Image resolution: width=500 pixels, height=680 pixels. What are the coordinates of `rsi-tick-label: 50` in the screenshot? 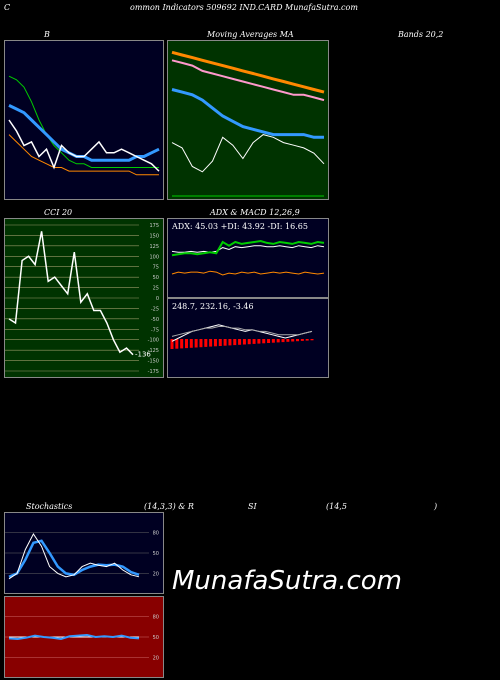 It's located at (156, 638).